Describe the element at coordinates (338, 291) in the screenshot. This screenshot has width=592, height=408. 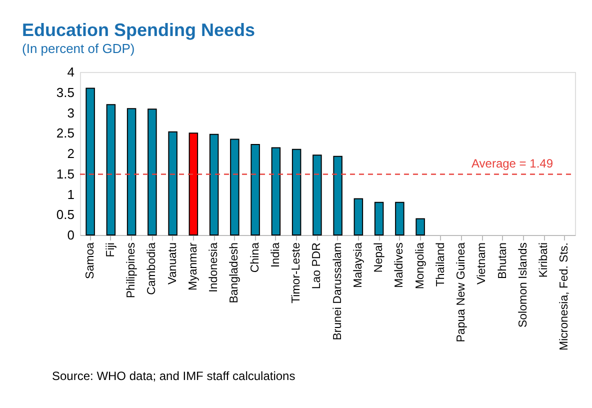
I see `x-tick-label: Brunei Darussalam` at that location.